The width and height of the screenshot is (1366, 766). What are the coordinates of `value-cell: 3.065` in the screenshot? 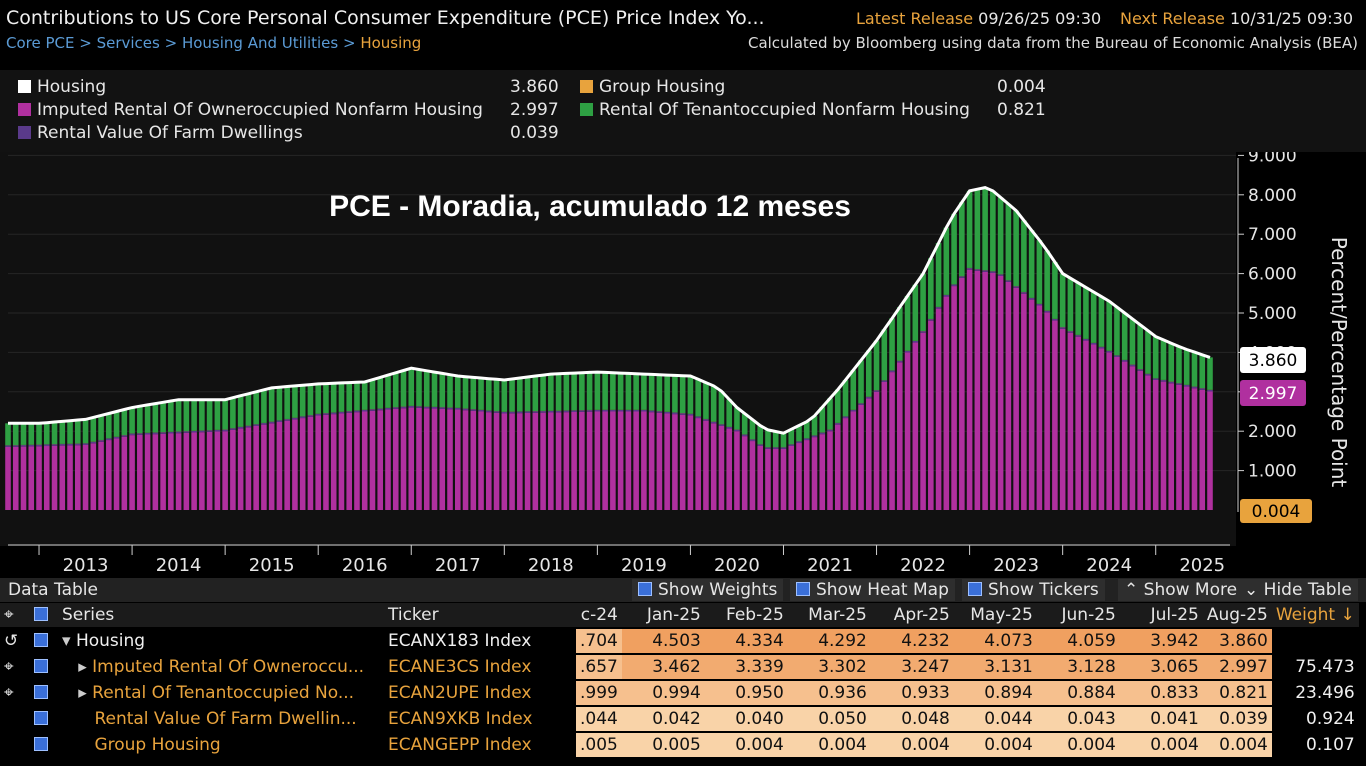 It's located at (1161, 667).